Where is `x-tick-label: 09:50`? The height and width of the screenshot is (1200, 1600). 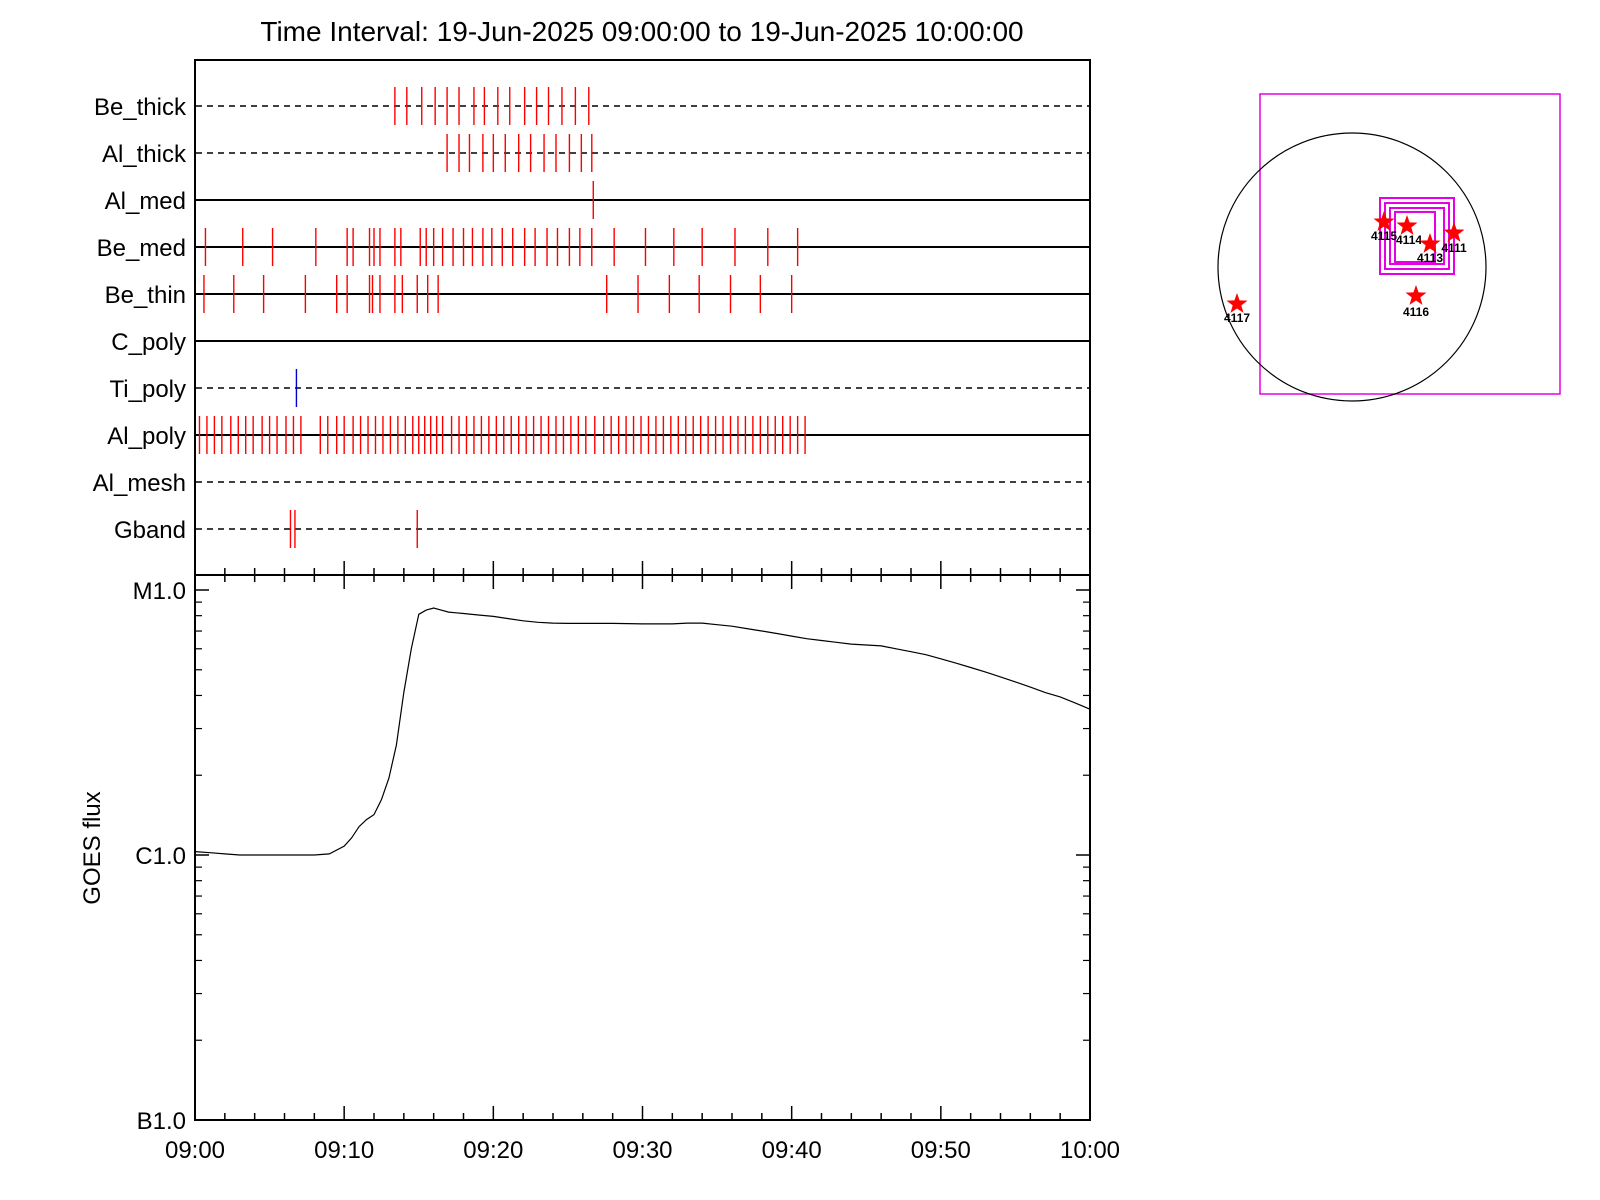
x-tick-label: 09:50 is located at coordinates (941, 1150).